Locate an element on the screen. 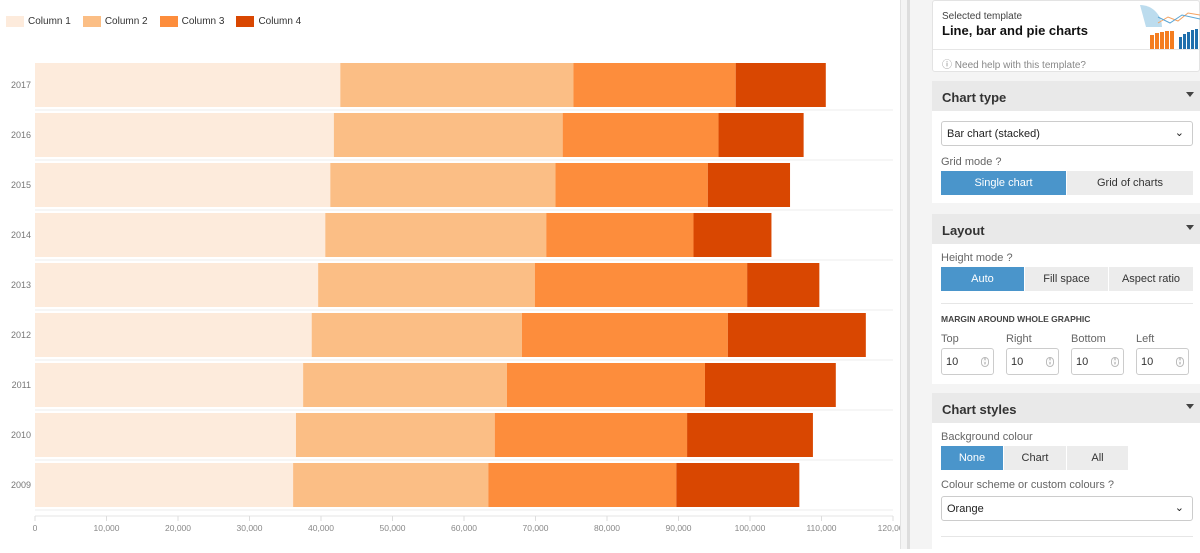 This screenshot has height=553, width=1200. category-label: 2014 is located at coordinates (21, 235).